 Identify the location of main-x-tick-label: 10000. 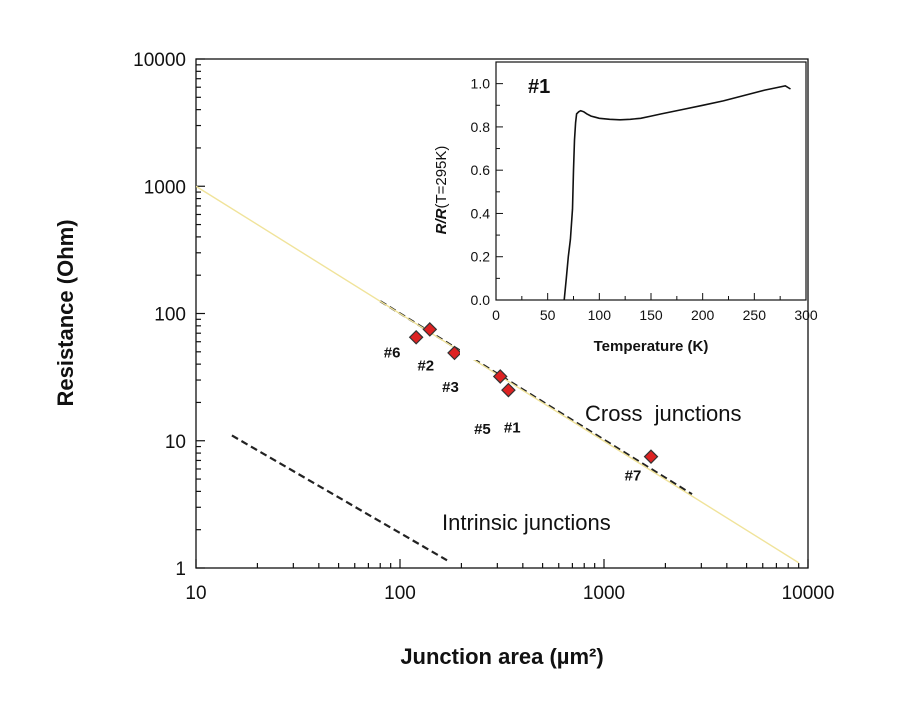
(808, 593).